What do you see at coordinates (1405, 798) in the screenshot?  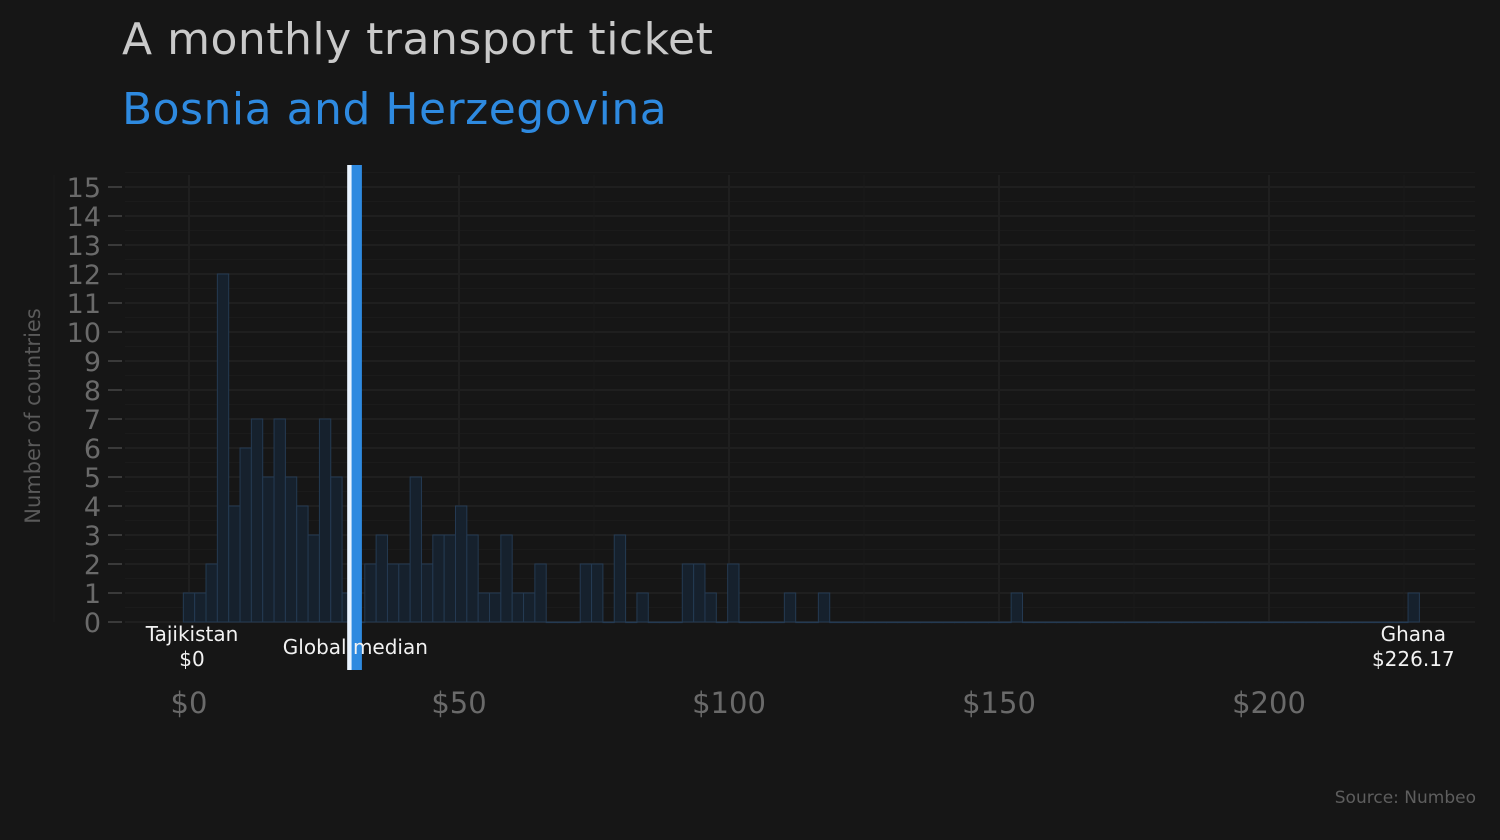 I see `source-note: Source: Numbeo` at bounding box center [1405, 798].